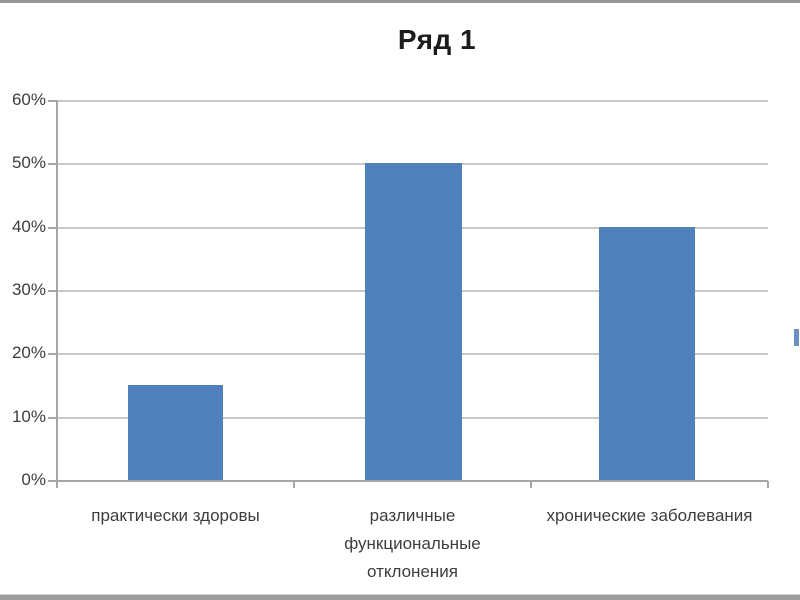 This screenshot has width=800, height=600. I want to click on category-label-funkcionalnye-otkloneniya: различные функциональные отклонения, so click(412, 543).